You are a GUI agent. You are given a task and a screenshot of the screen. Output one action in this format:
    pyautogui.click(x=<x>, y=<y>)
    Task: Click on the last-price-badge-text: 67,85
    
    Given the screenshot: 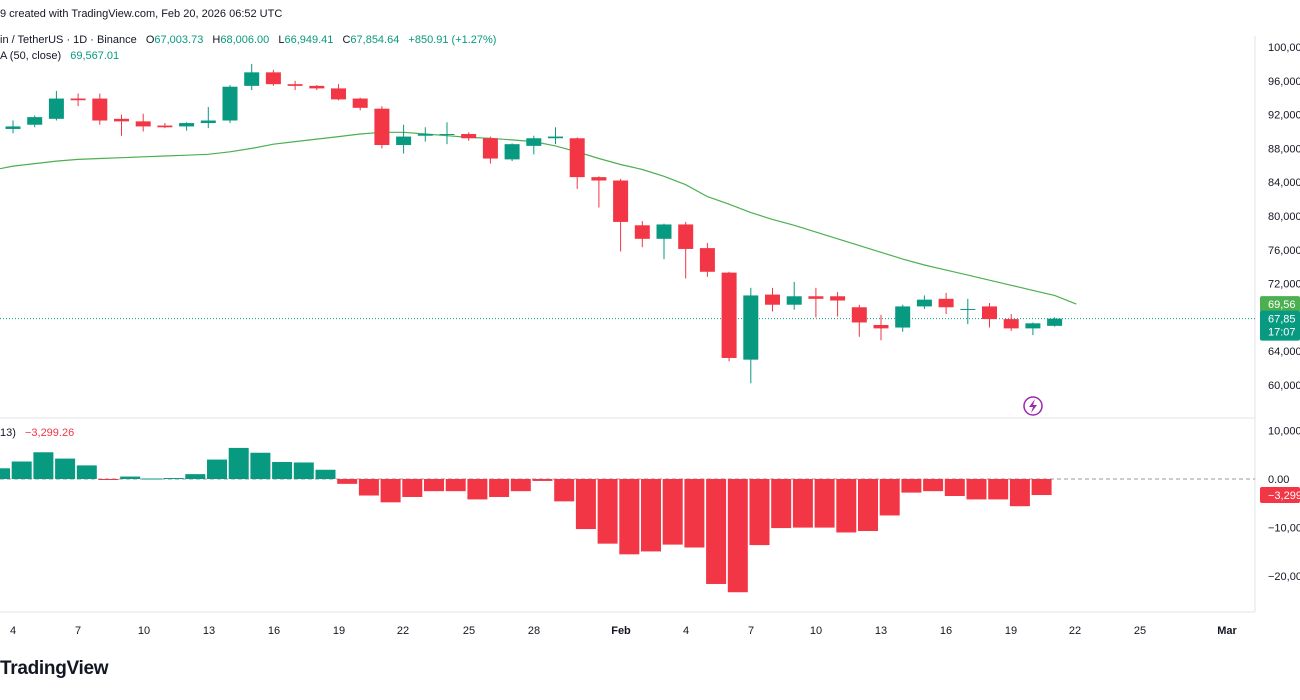 What is the action you would take?
    pyautogui.click(x=1282, y=320)
    